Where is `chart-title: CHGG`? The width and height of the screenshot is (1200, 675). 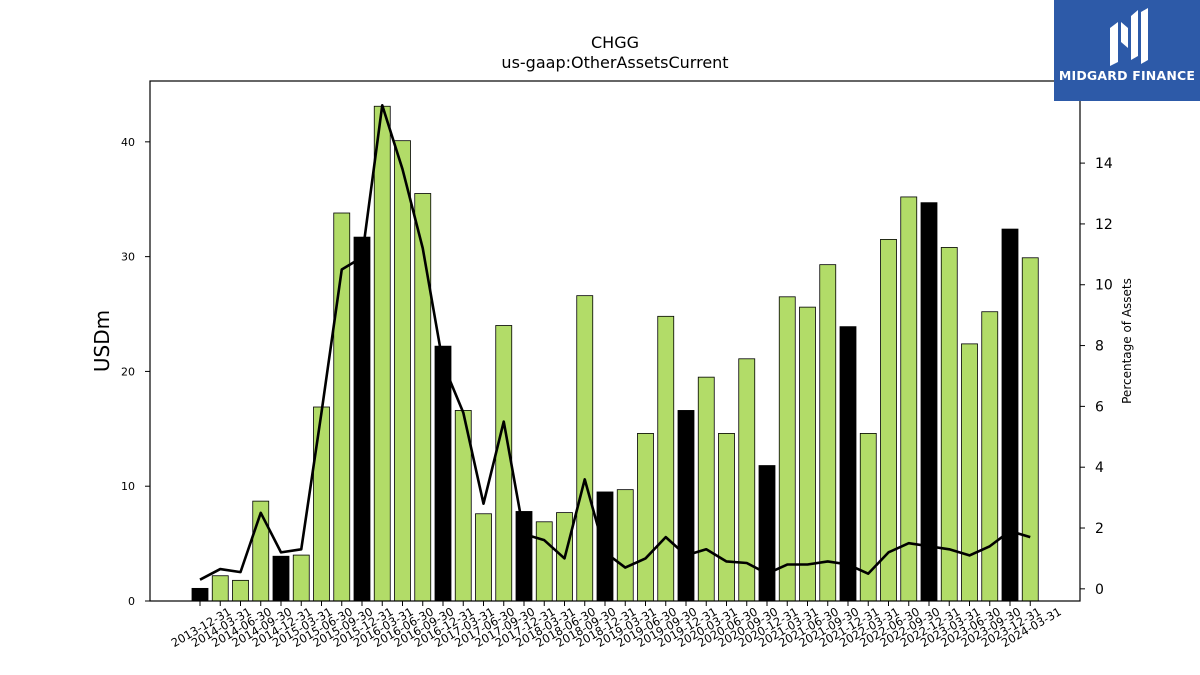
chart-title: CHGG is located at coordinates (615, 42).